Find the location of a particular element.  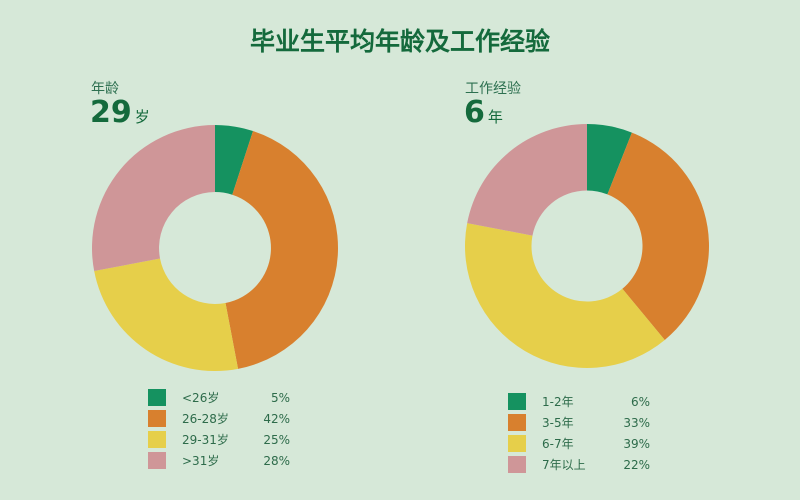

legend-label: >31岁 is located at coordinates (201, 461).